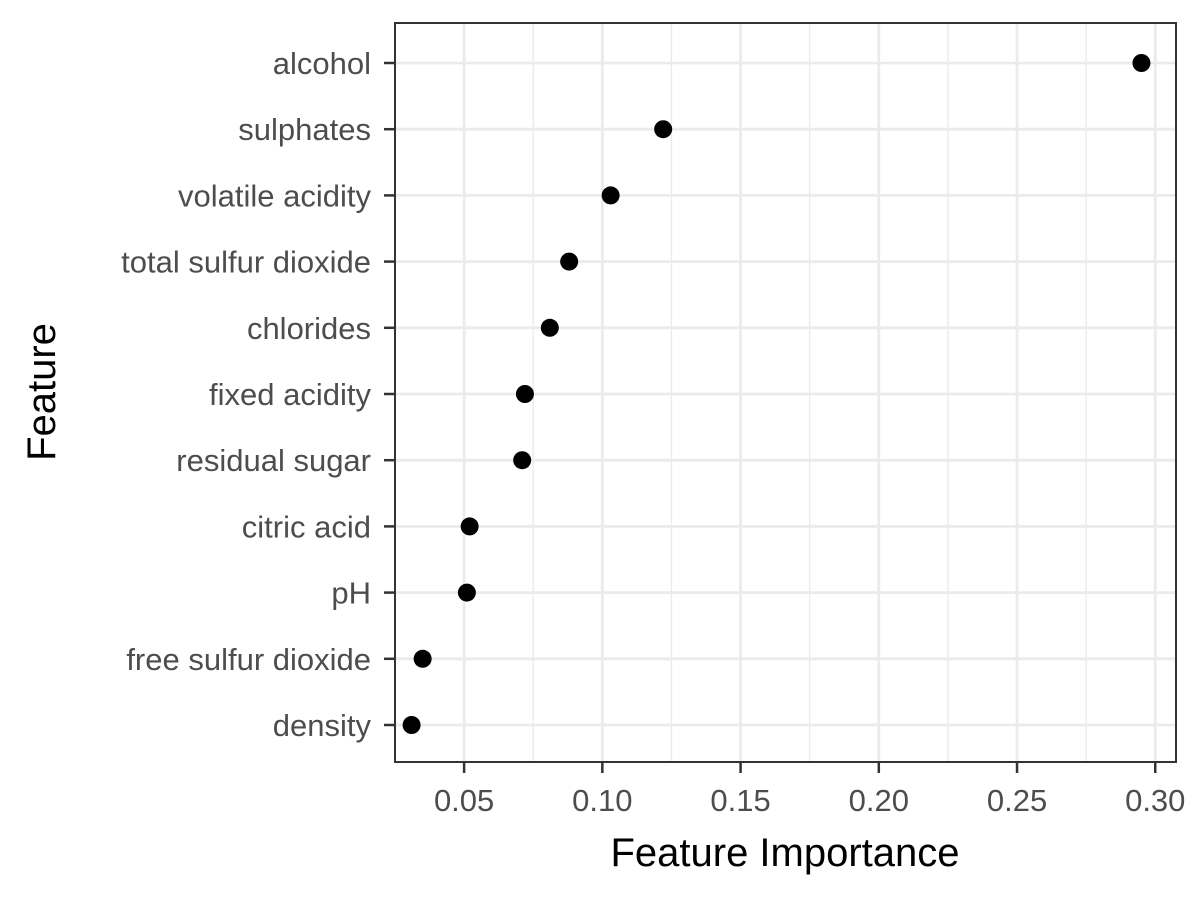  I want to click on y-tick-label: pH, so click(351, 593).